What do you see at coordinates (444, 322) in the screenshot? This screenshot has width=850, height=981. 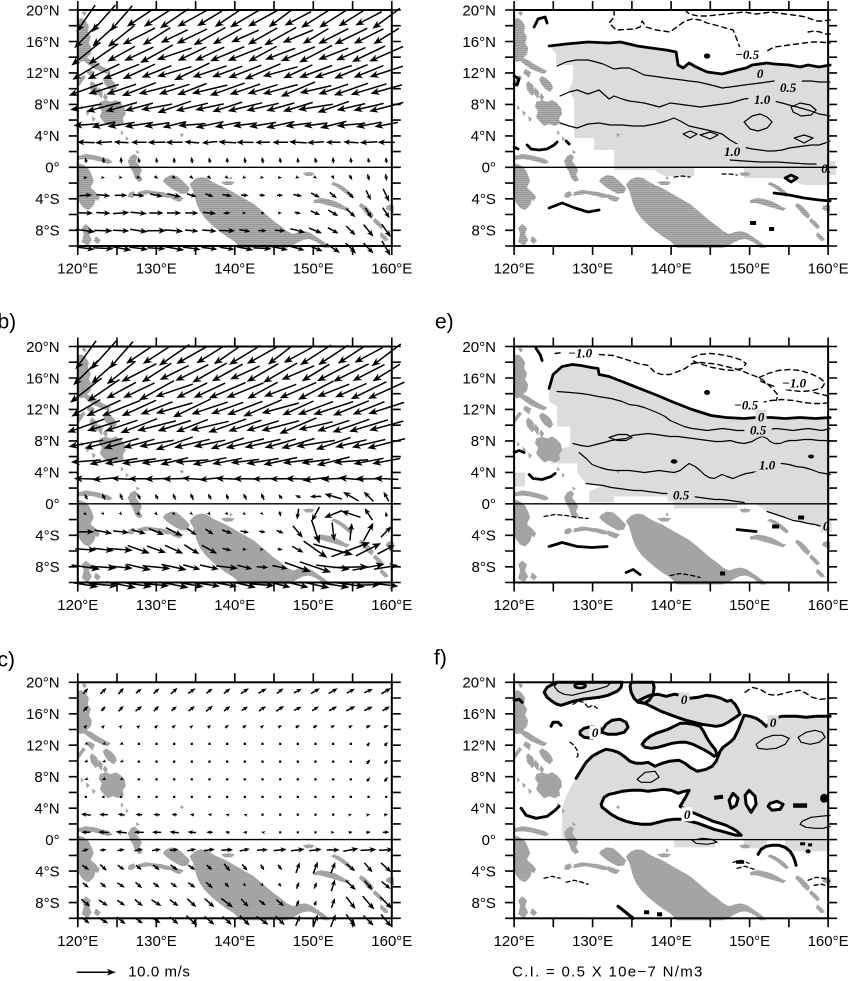 I see `svg-text: e)` at bounding box center [444, 322].